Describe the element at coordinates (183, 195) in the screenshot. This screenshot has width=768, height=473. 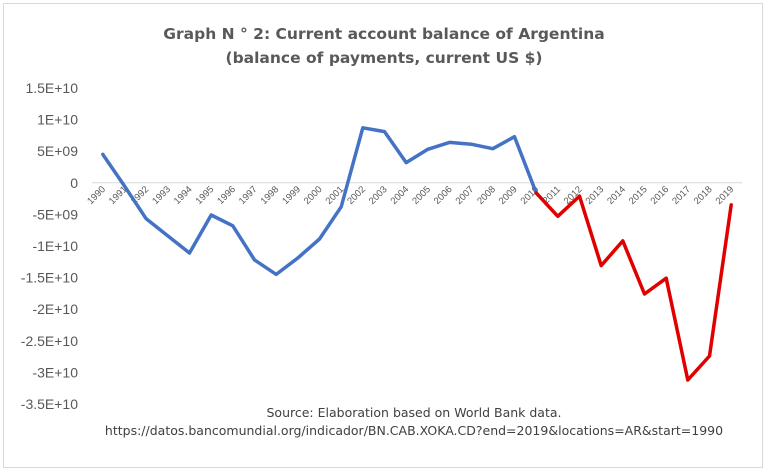
I see `x-tick-label: 1994` at that location.